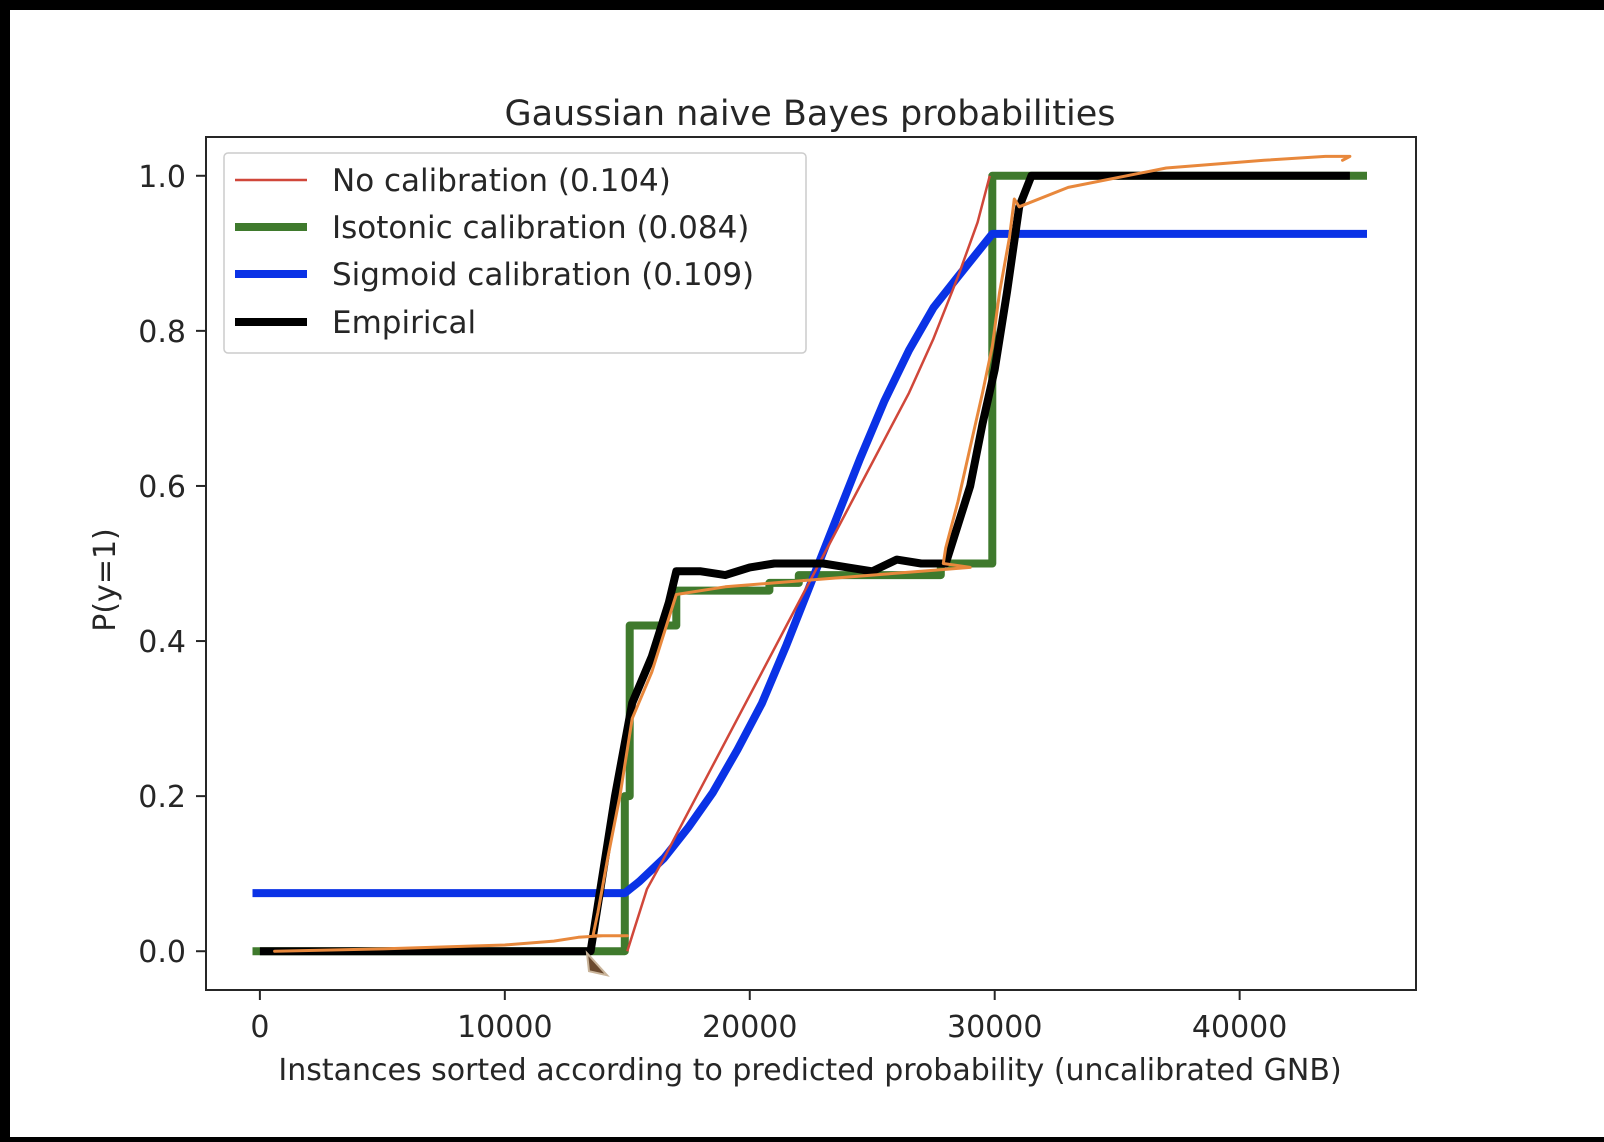  Describe the element at coordinates (543, 275) in the screenshot. I see `legend-label: Sigmoid calibration (0.109)` at that location.